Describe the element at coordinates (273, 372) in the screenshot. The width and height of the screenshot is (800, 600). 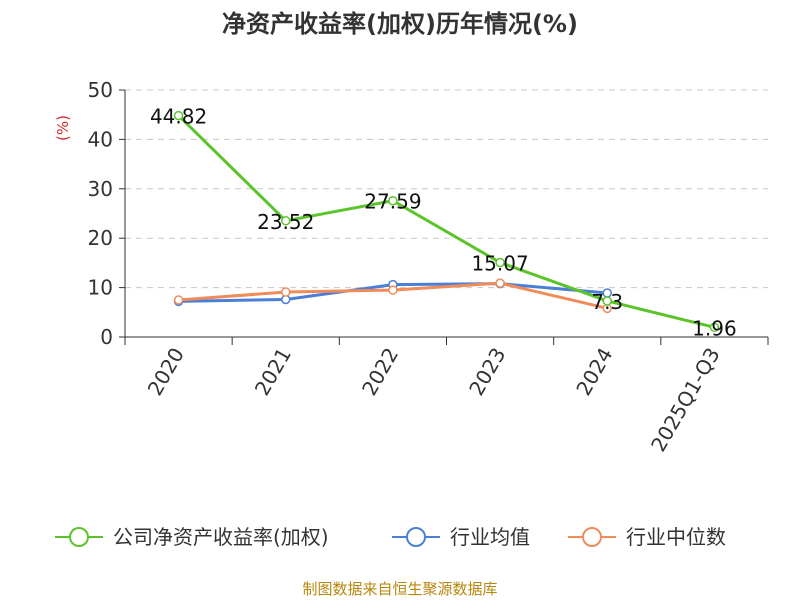
I see `x-tick-label: 2021` at that location.